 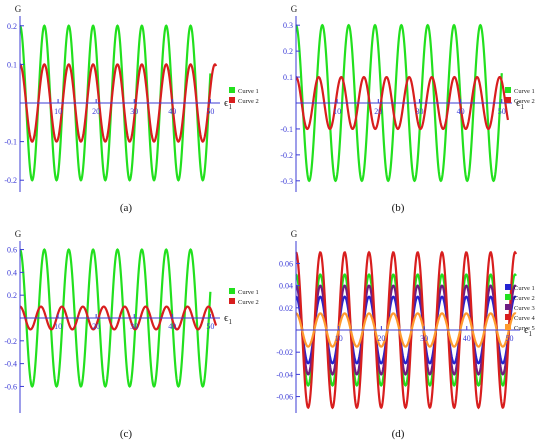 I want to click on y-tick-label: -0.06, so click(x=284, y=397).